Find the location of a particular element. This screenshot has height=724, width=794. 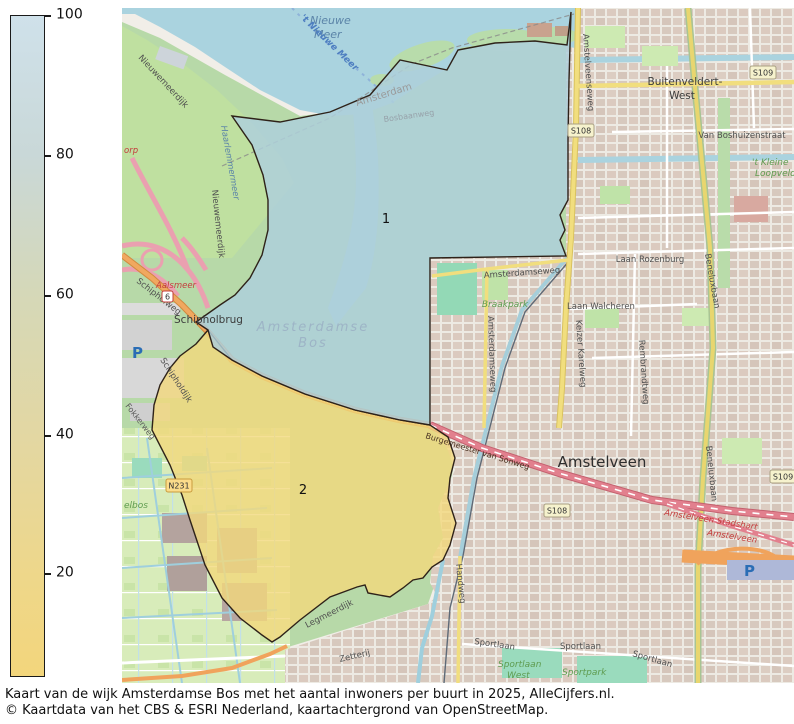

svg-text: N231 is located at coordinates (178, 486).